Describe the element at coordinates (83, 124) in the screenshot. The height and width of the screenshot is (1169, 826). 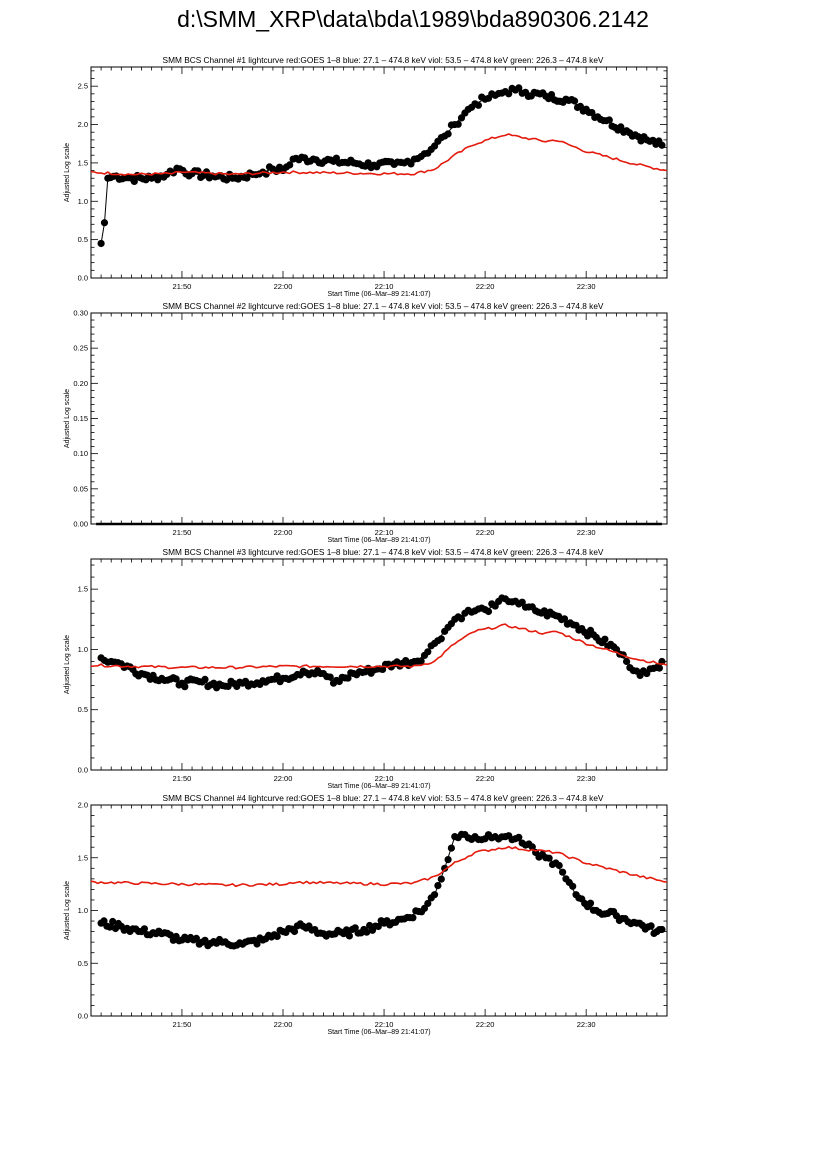
I see `y-tick-label: 2.0` at that location.